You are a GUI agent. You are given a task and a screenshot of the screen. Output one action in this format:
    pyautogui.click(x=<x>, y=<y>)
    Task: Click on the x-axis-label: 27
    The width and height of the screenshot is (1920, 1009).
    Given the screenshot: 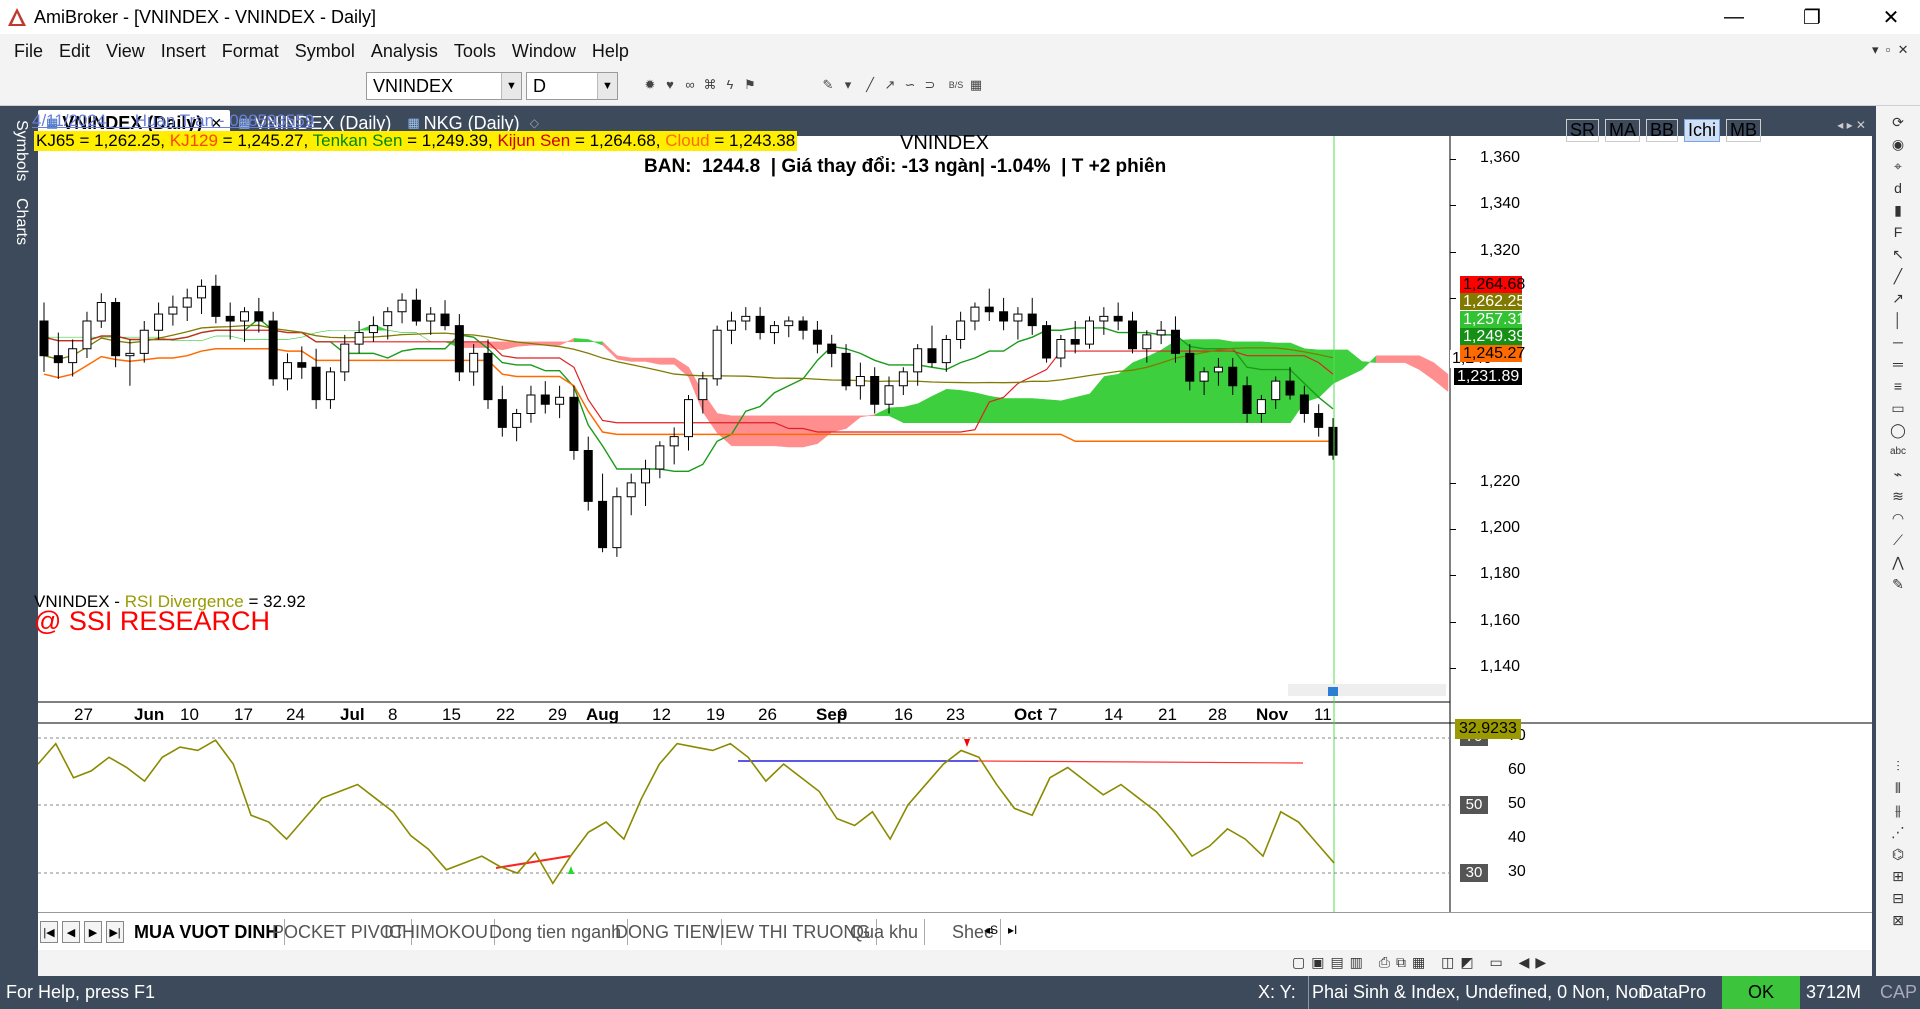 What is the action you would take?
    pyautogui.click(x=83, y=714)
    